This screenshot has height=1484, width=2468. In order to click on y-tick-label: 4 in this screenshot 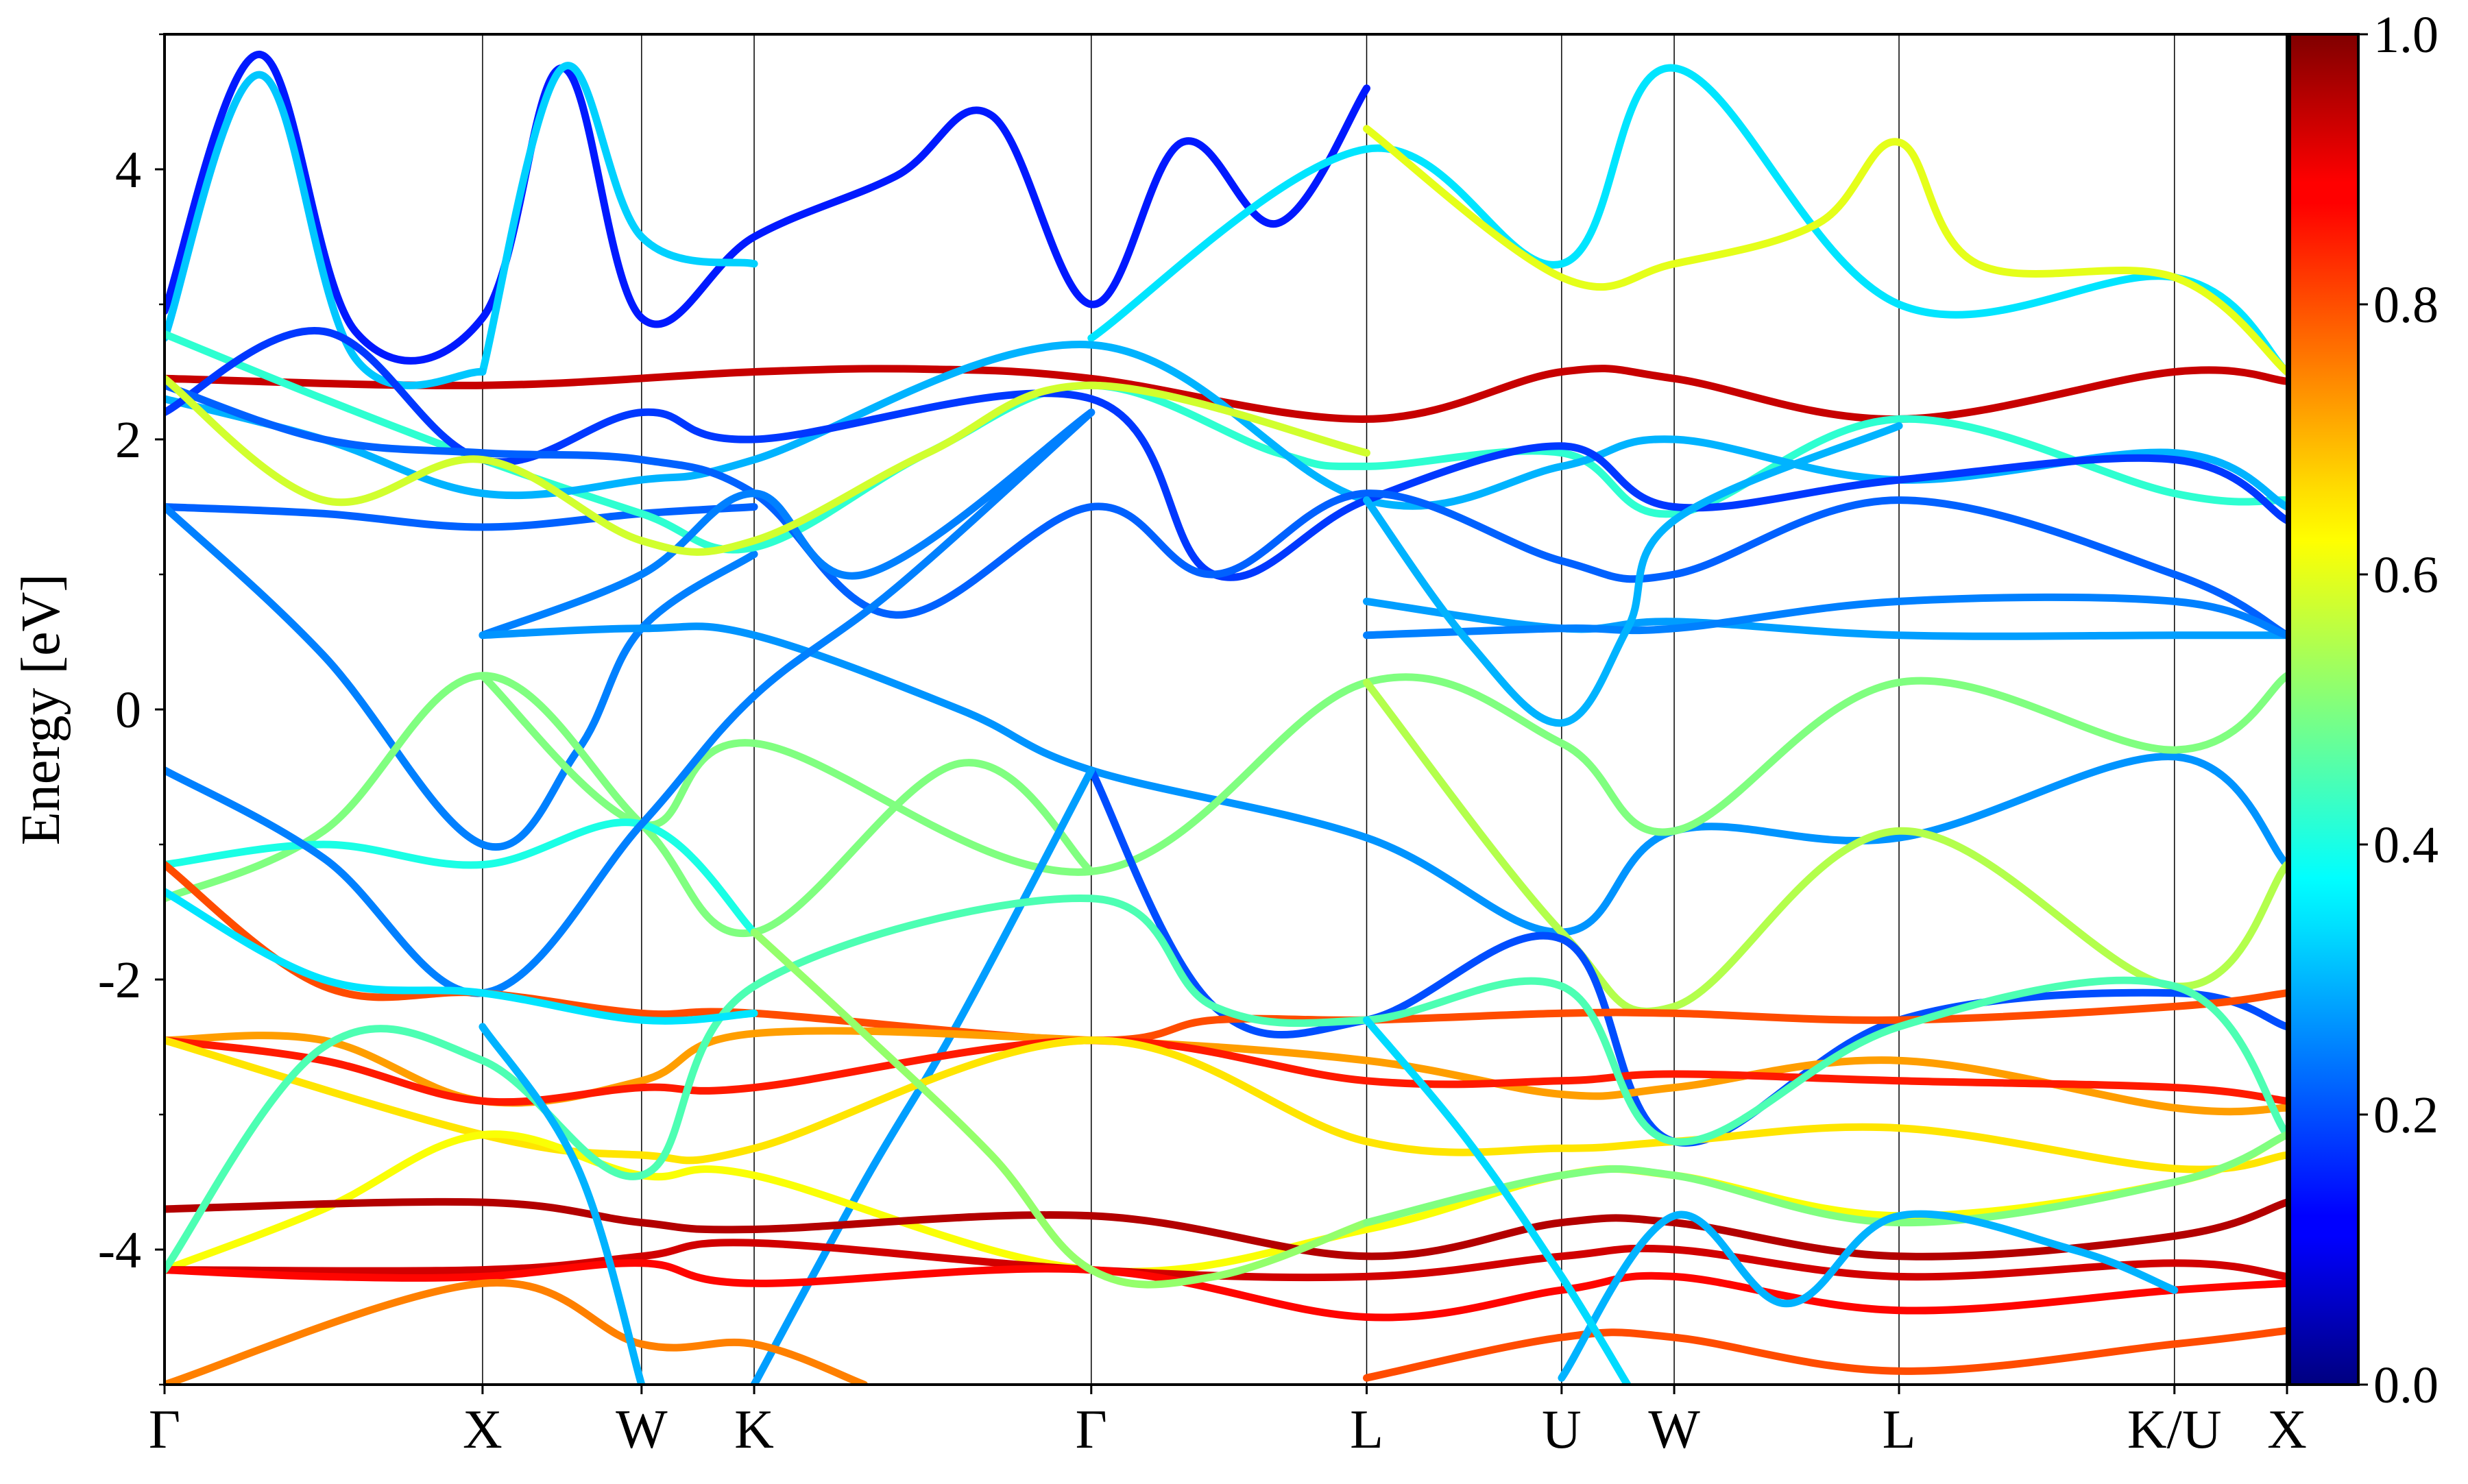, I will do `click(128, 170)`.